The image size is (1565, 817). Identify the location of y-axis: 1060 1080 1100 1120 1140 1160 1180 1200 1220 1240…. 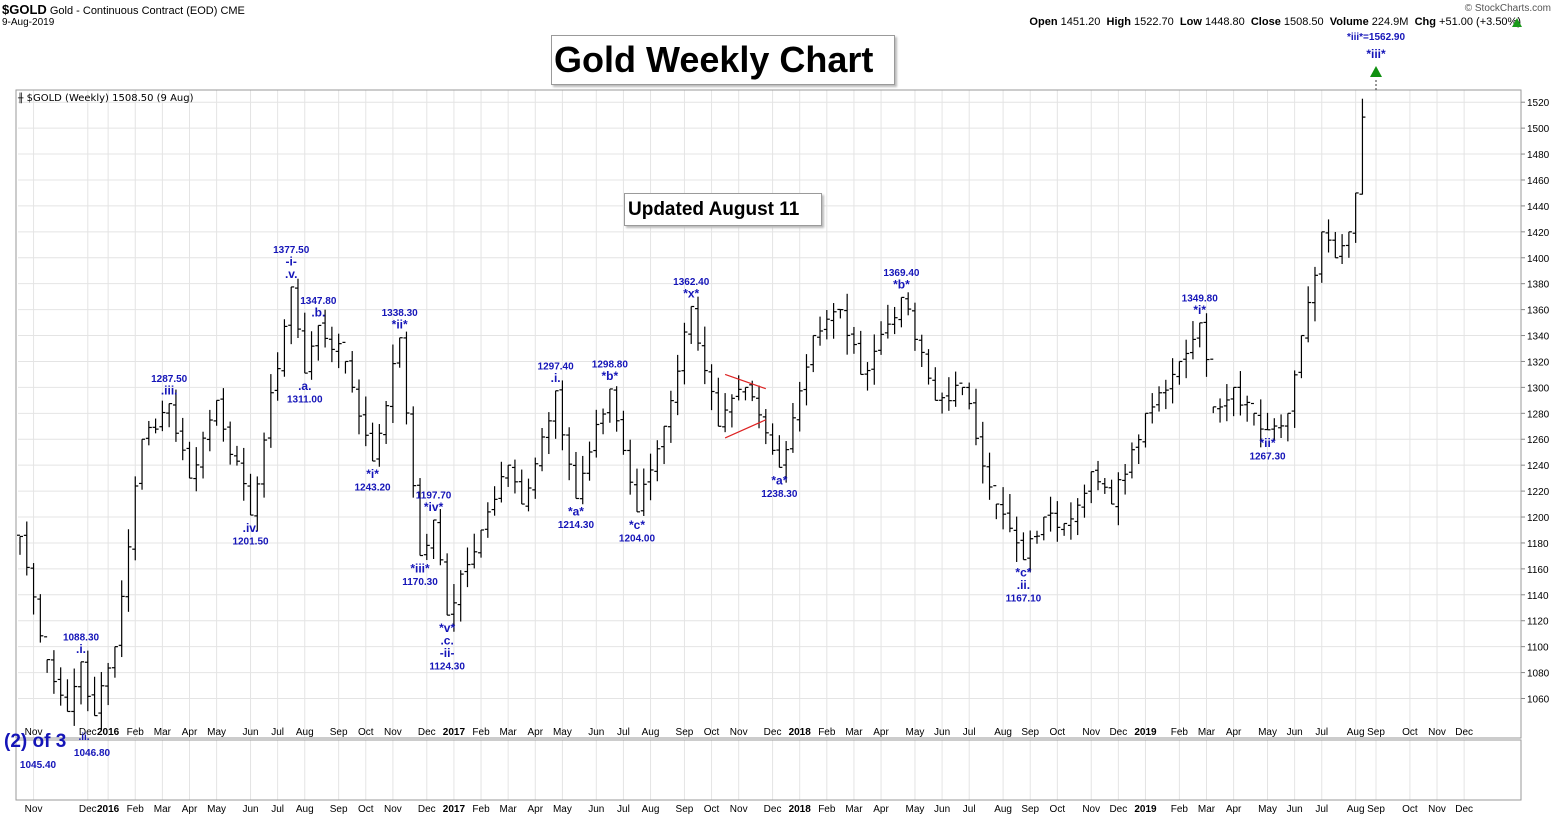
(1535, 402).